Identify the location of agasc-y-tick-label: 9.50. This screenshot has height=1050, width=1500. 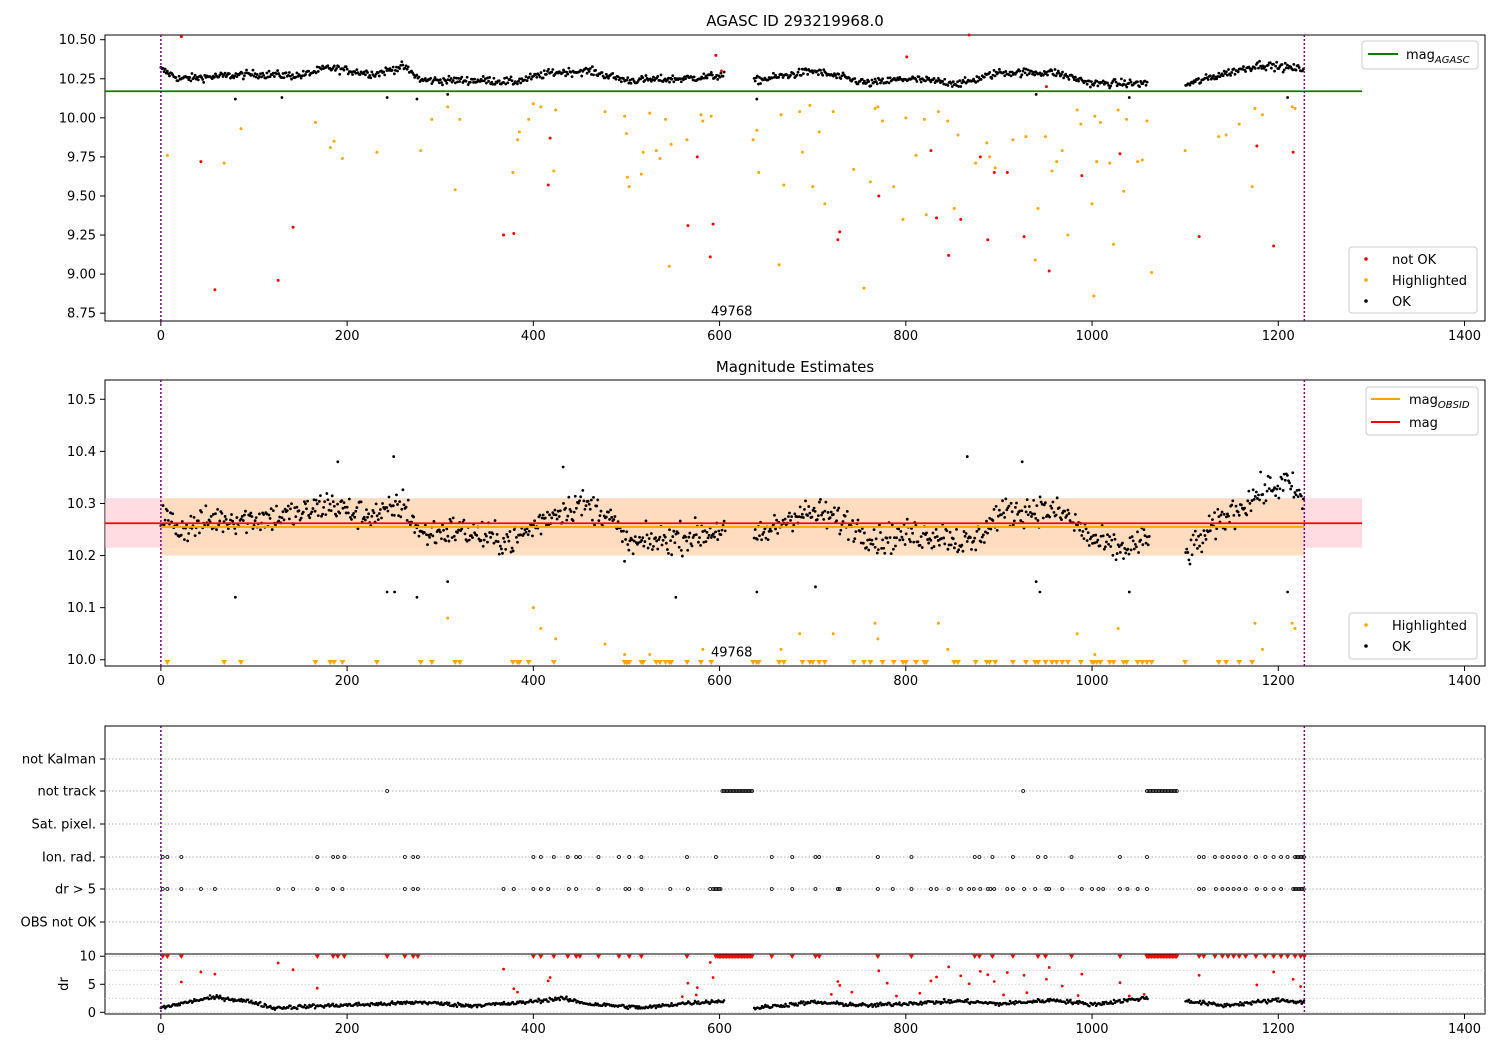
(81, 196).